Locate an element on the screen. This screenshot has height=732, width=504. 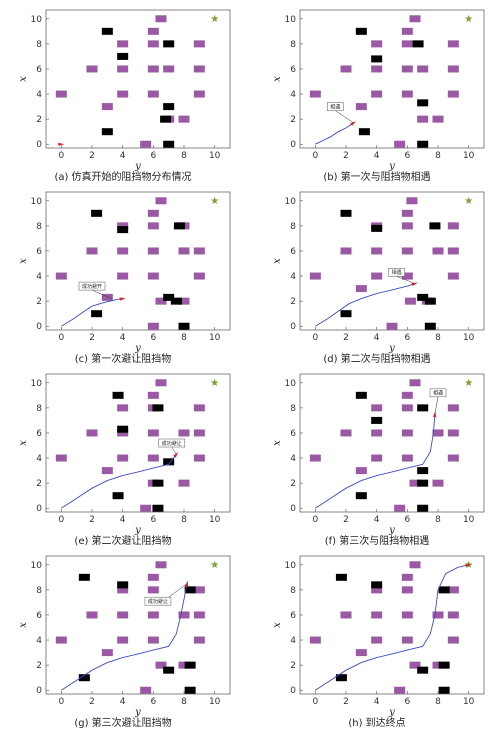
x-tick-label: 6 is located at coordinates (407, 338).